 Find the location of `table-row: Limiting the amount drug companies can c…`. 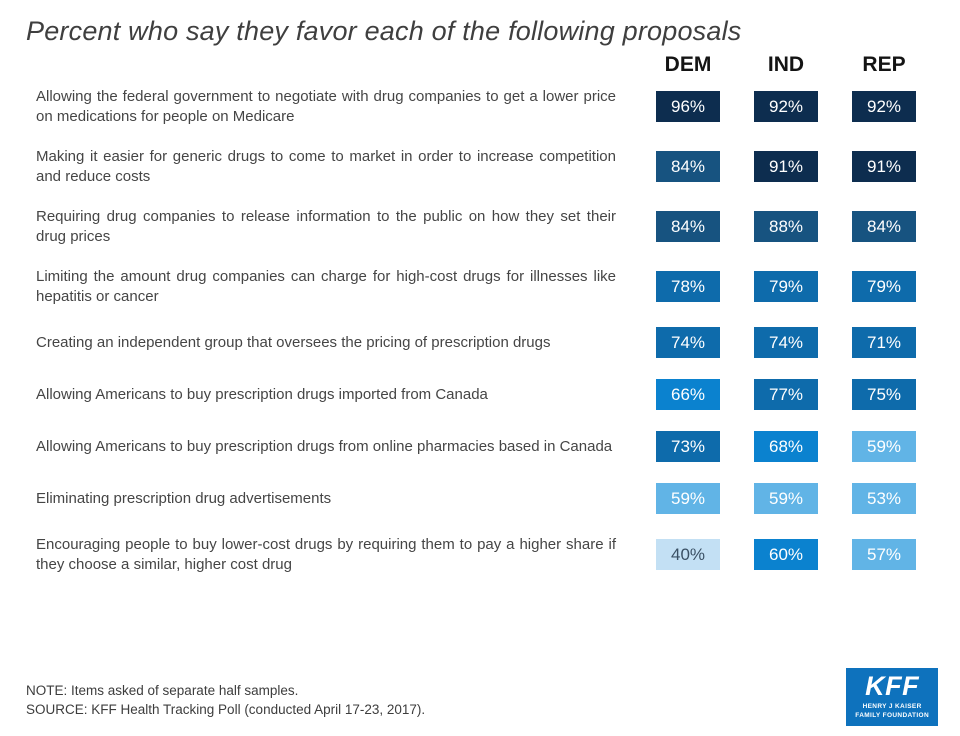

table-row: Limiting the amount drug companies can c… is located at coordinates (476, 286).